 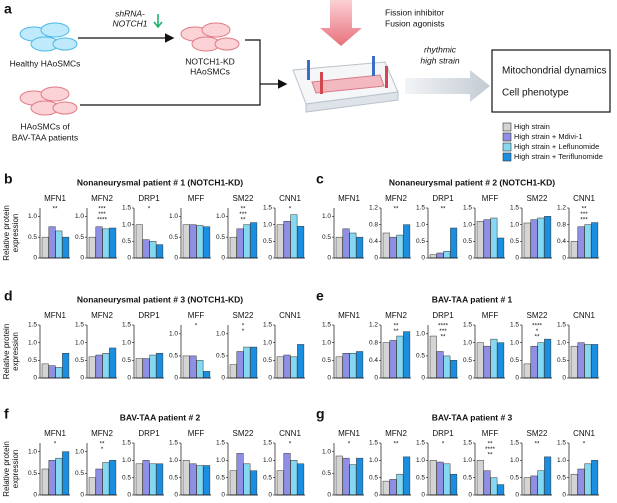 What do you see at coordinates (290, 198) in the screenshot?
I see `chart-name: CNN1` at bounding box center [290, 198].